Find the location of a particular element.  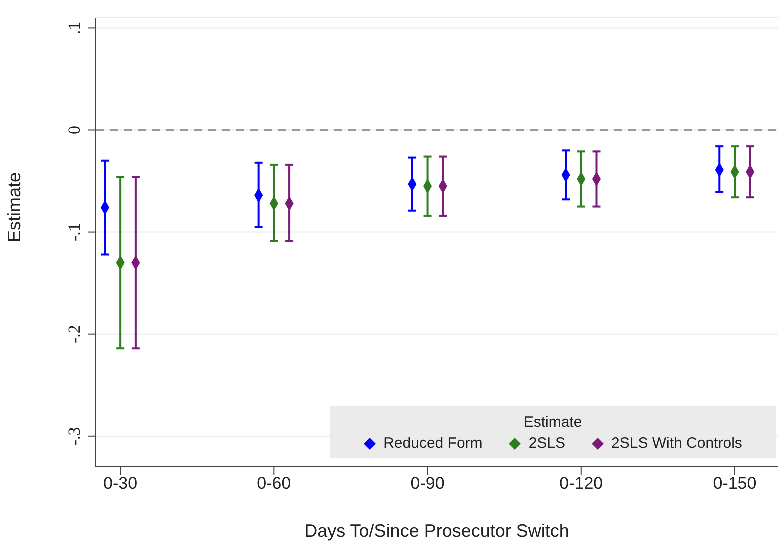

legend-label: Reduced Form is located at coordinates (432, 443).